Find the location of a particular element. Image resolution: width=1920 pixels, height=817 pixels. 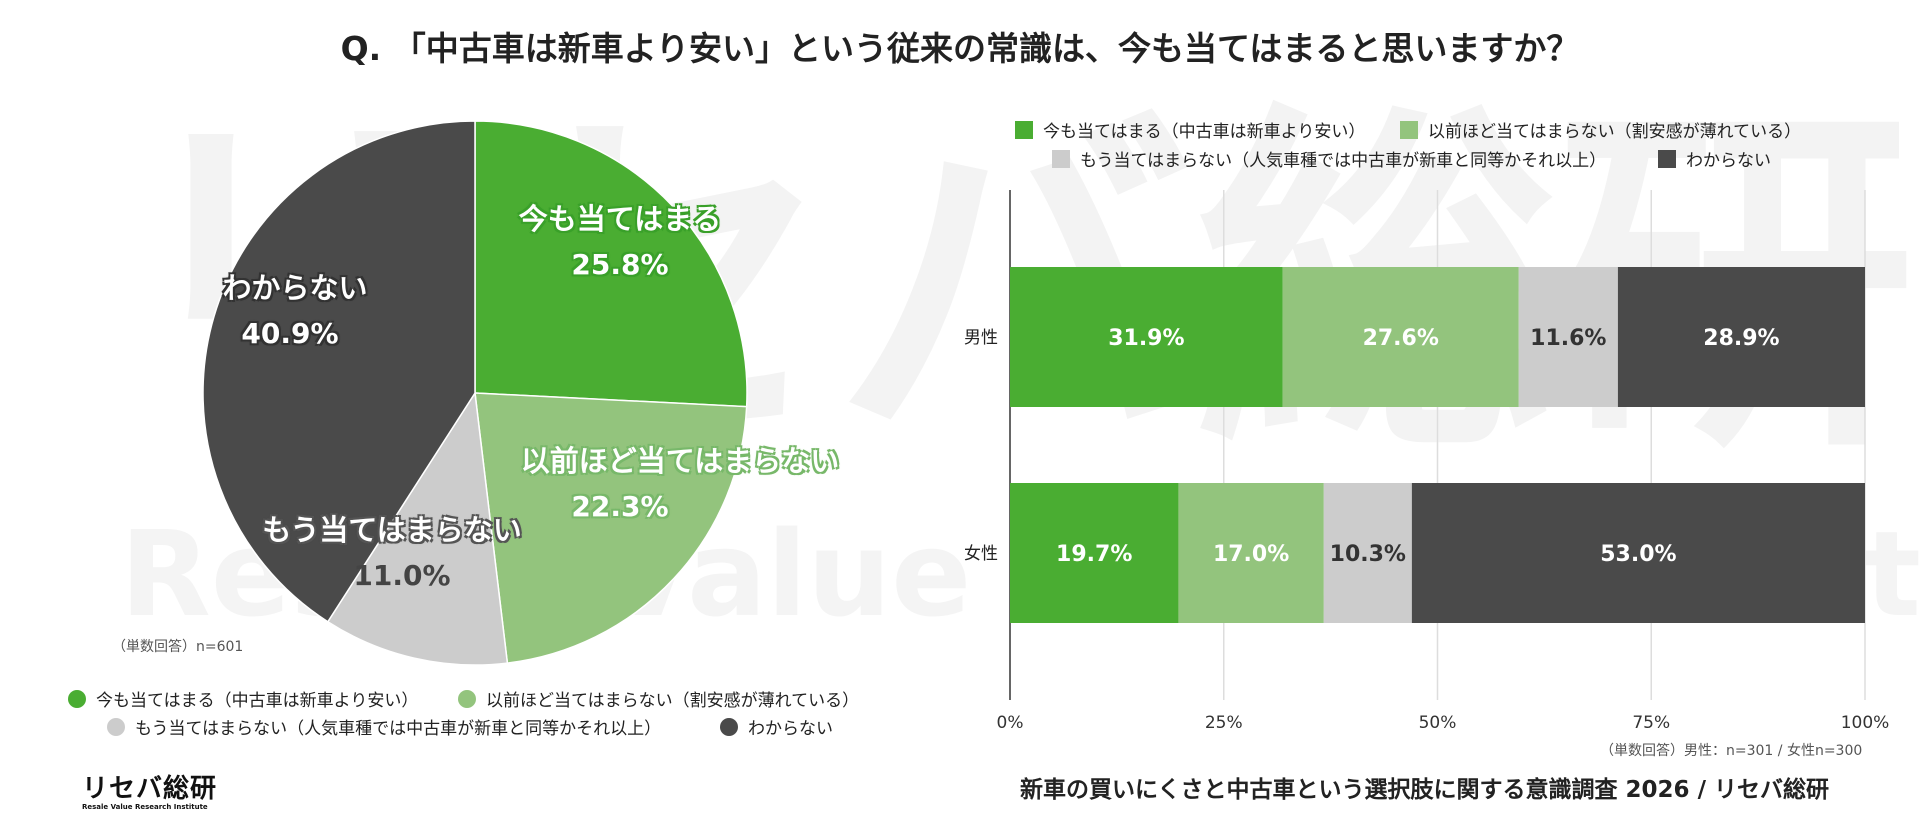

bar-data-label: 28.9% is located at coordinates (1741, 338).